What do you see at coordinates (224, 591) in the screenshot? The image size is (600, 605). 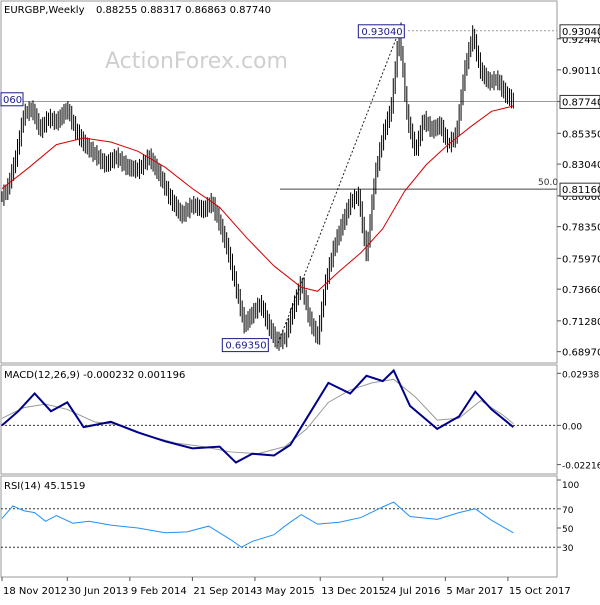 I see `date-axis-label: 21 Sep 2014` at bounding box center [224, 591].